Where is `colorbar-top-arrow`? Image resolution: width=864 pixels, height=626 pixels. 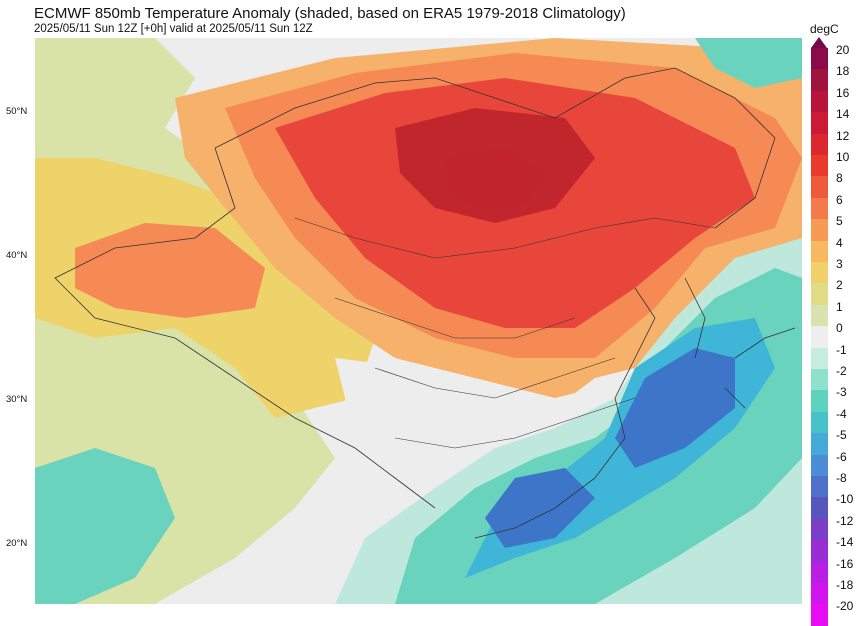 colorbar-top-arrow is located at coordinates (819, 42).